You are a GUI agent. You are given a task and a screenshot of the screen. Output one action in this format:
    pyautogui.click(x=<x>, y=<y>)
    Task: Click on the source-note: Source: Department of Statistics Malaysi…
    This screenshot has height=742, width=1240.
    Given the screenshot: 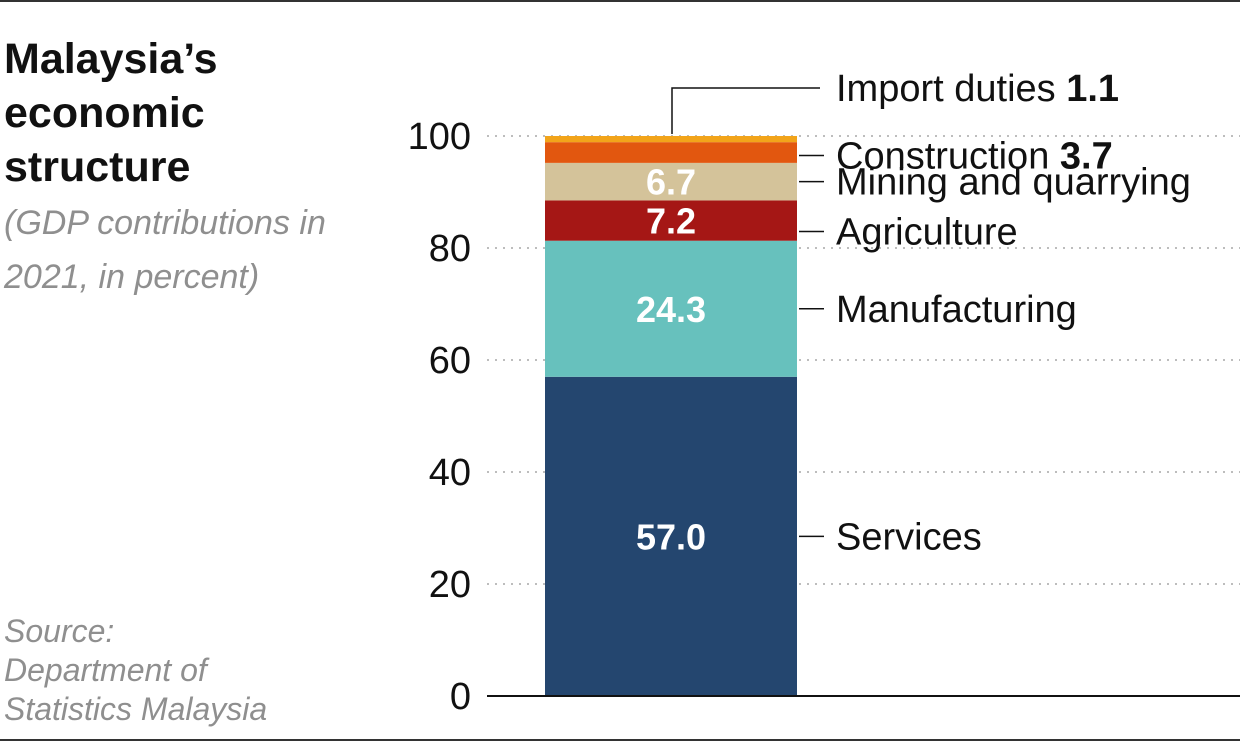 What is the action you would take?
    pyautogui.click(x=174, y=670)
    